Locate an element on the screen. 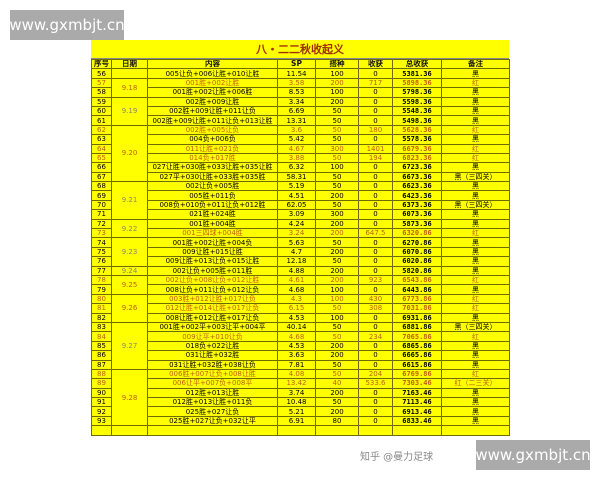 This screenshot has width=600, height=480. header-row: 序号 日期 内容 SP 搭种 收获 总收获 备注 is located at coordinates (300, 64).